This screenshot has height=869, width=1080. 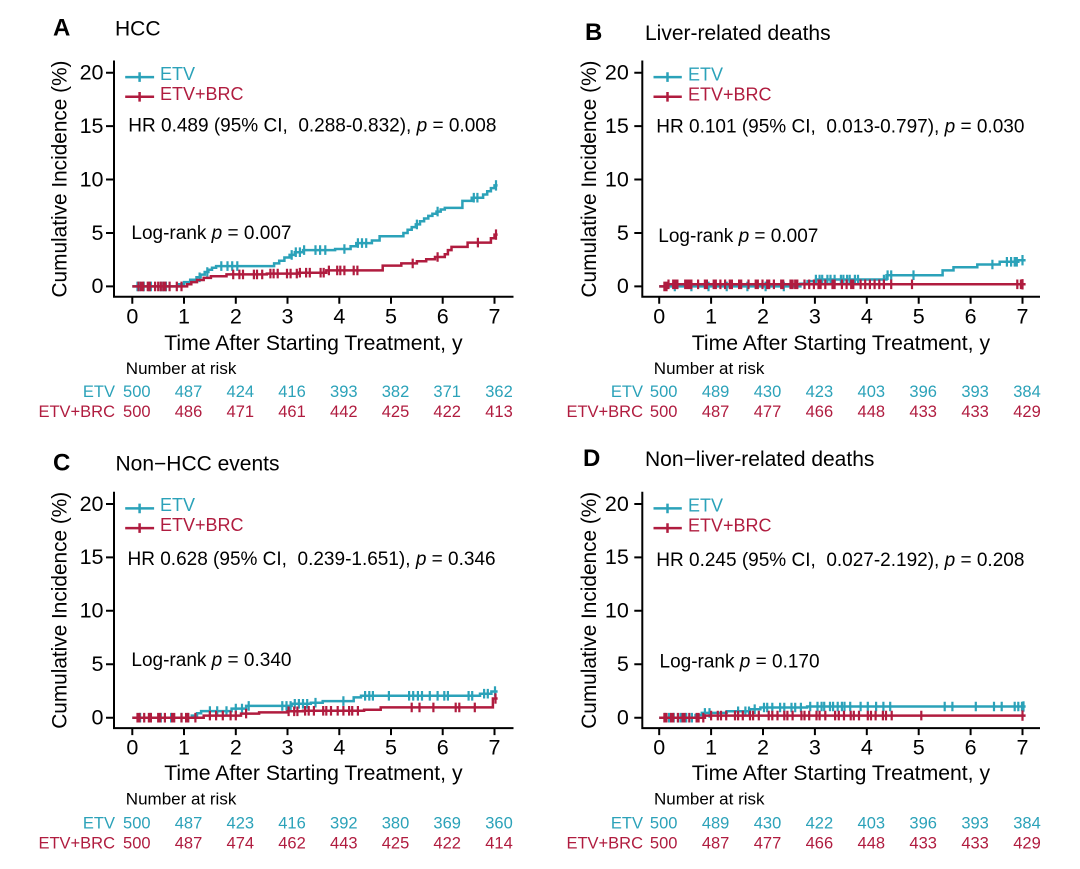 What do you see at coordinates (759, 459) in the screenshot?
I see `svg-text: Non−liver-related deaths` at bounding box center [759, 459].